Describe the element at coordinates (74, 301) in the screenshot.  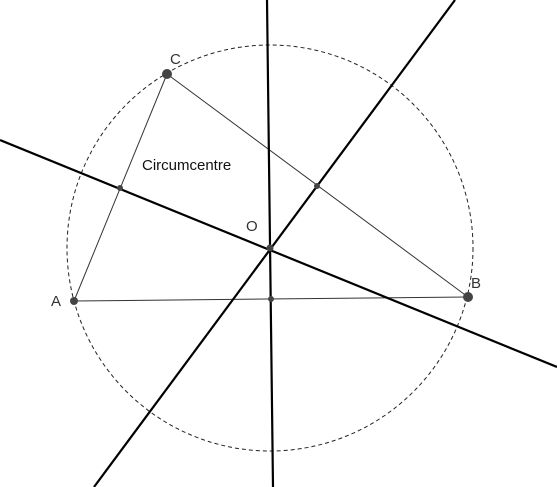
I see `point-a` at that location.